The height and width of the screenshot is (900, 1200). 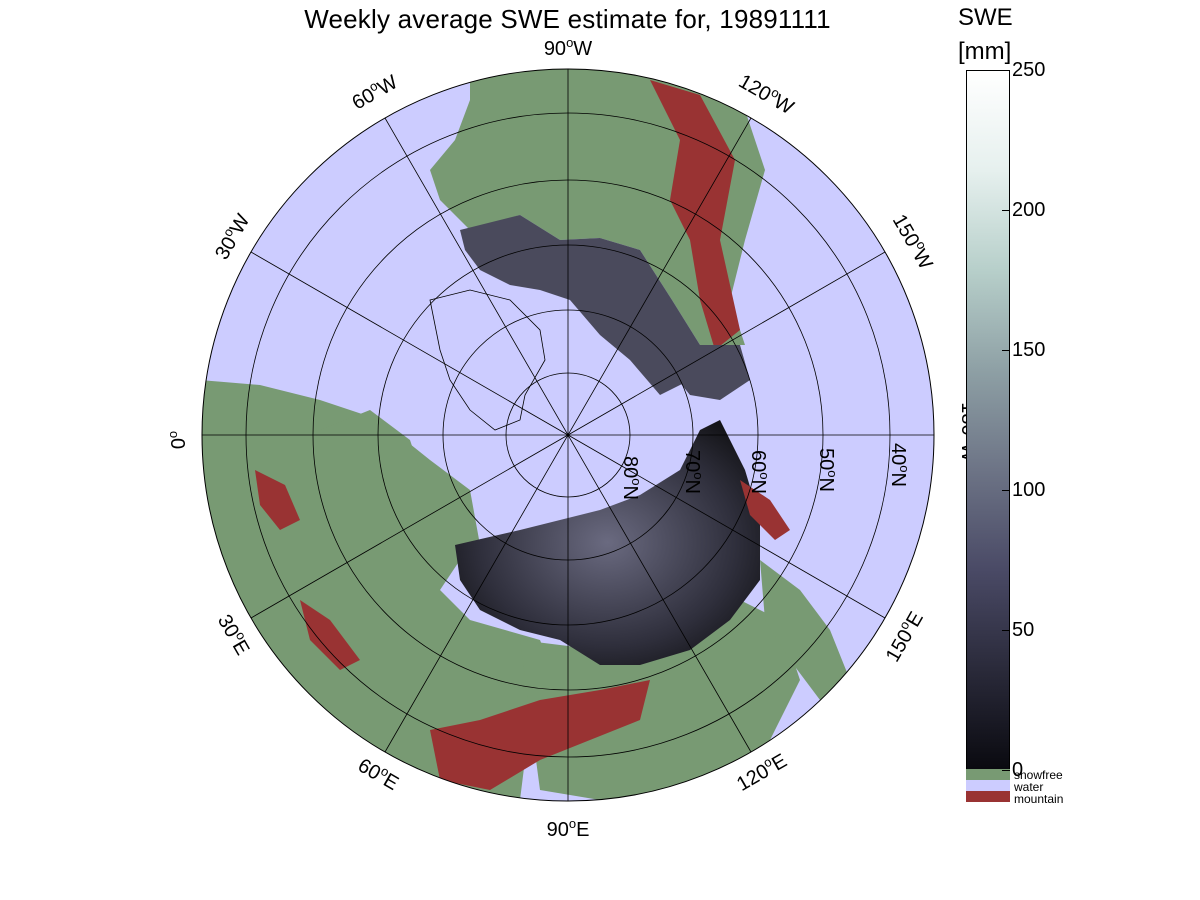 What do you see at coordinates (913, 241) in the screenshot?
I see `lon-label-150w: 150oW` at bounding box center [913, 241].